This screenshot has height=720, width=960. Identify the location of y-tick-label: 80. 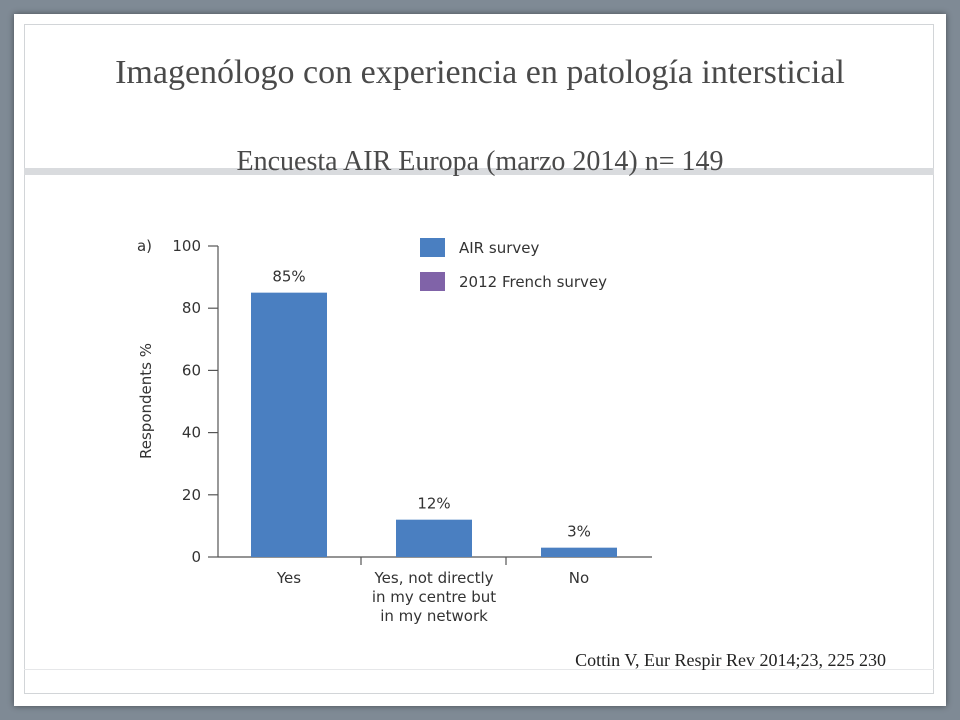
(191, 308).